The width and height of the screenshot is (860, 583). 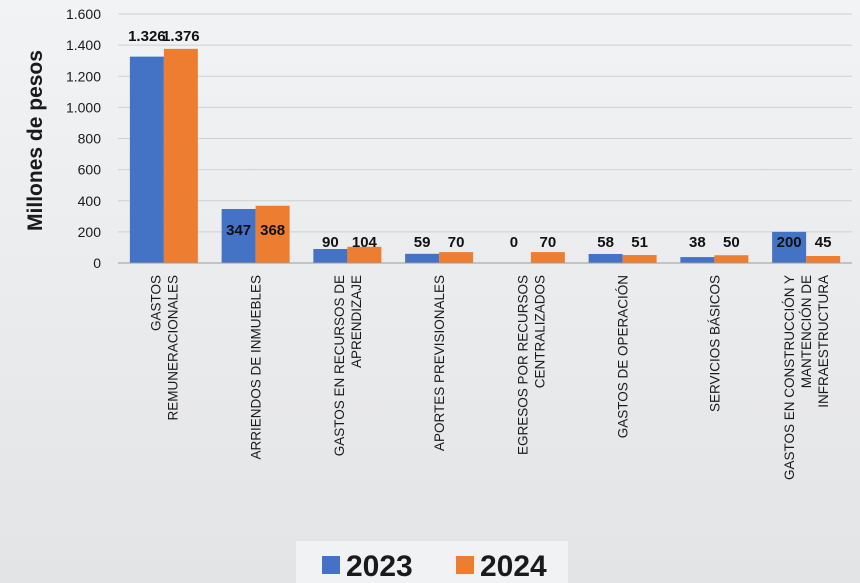 I want to click on y-tick-label: 1.600, so click(x=83, y=14).